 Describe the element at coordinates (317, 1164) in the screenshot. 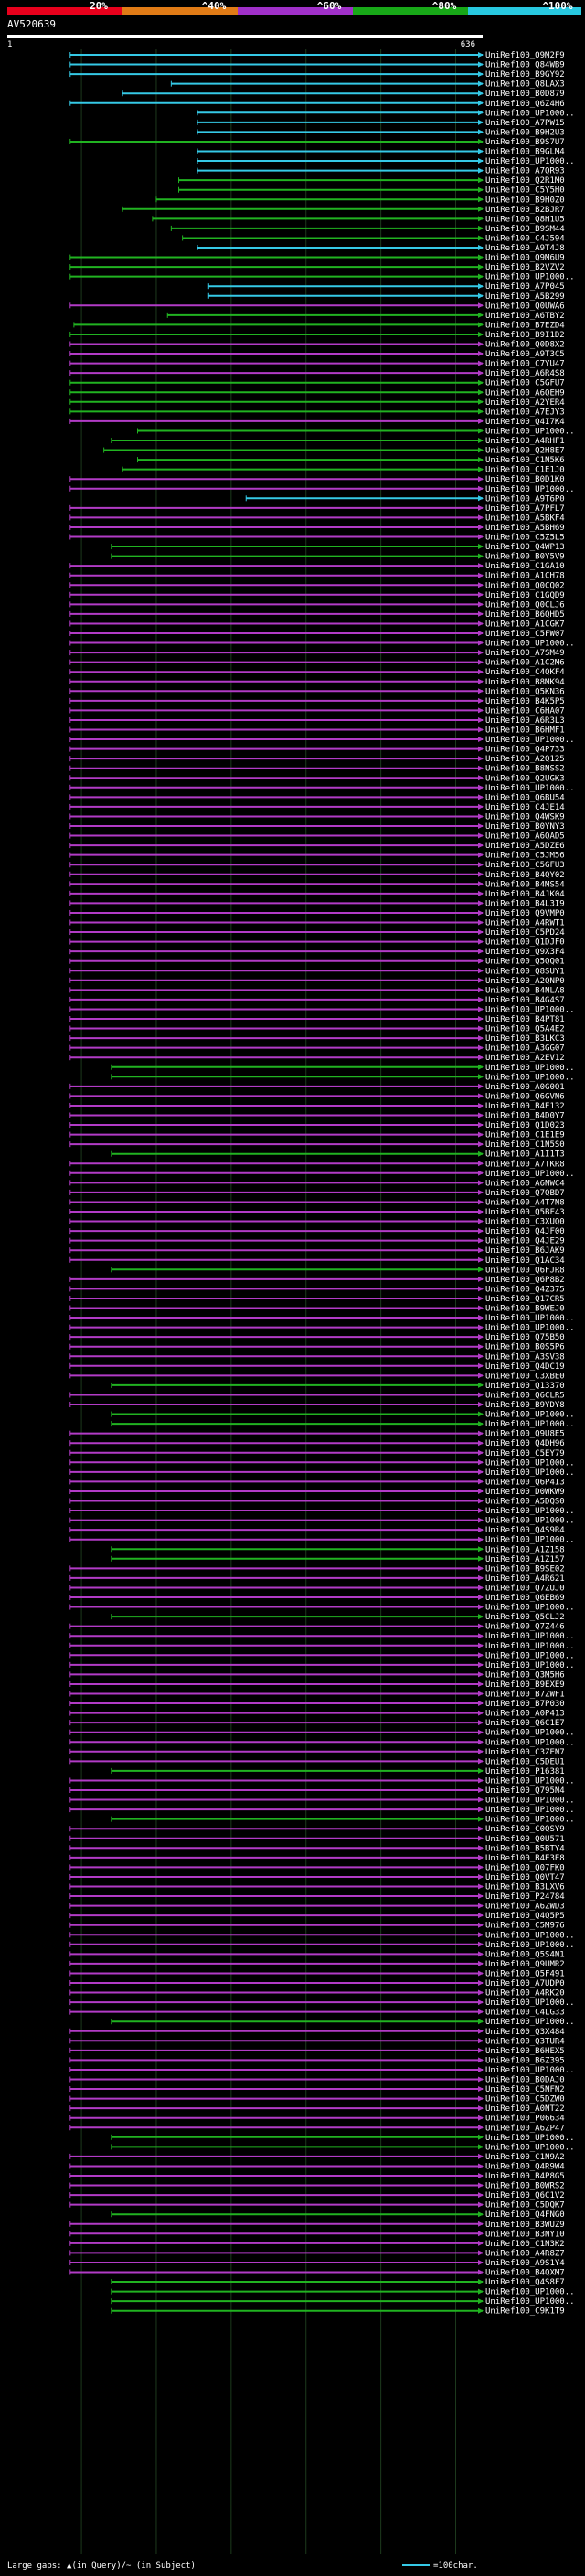

I see `hit-row: UniRef100_A7TKR8` at that location.